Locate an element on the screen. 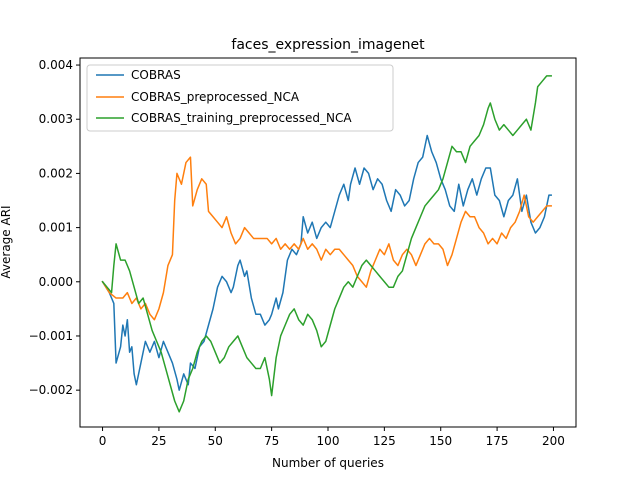  y-tick-label: −0.001 is located at coordinates (51, 336).